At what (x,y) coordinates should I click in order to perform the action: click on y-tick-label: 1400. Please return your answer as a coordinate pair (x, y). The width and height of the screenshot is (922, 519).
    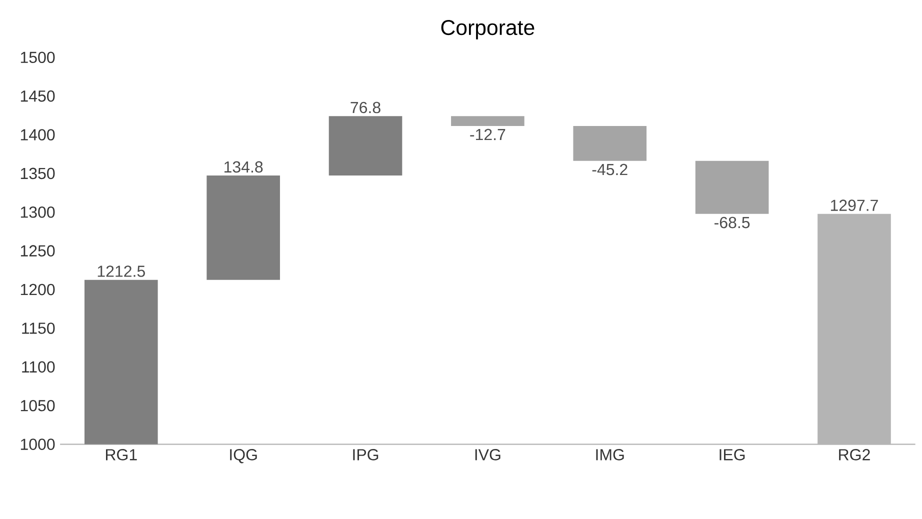
    Looking at the image, I should click on (37, 134).